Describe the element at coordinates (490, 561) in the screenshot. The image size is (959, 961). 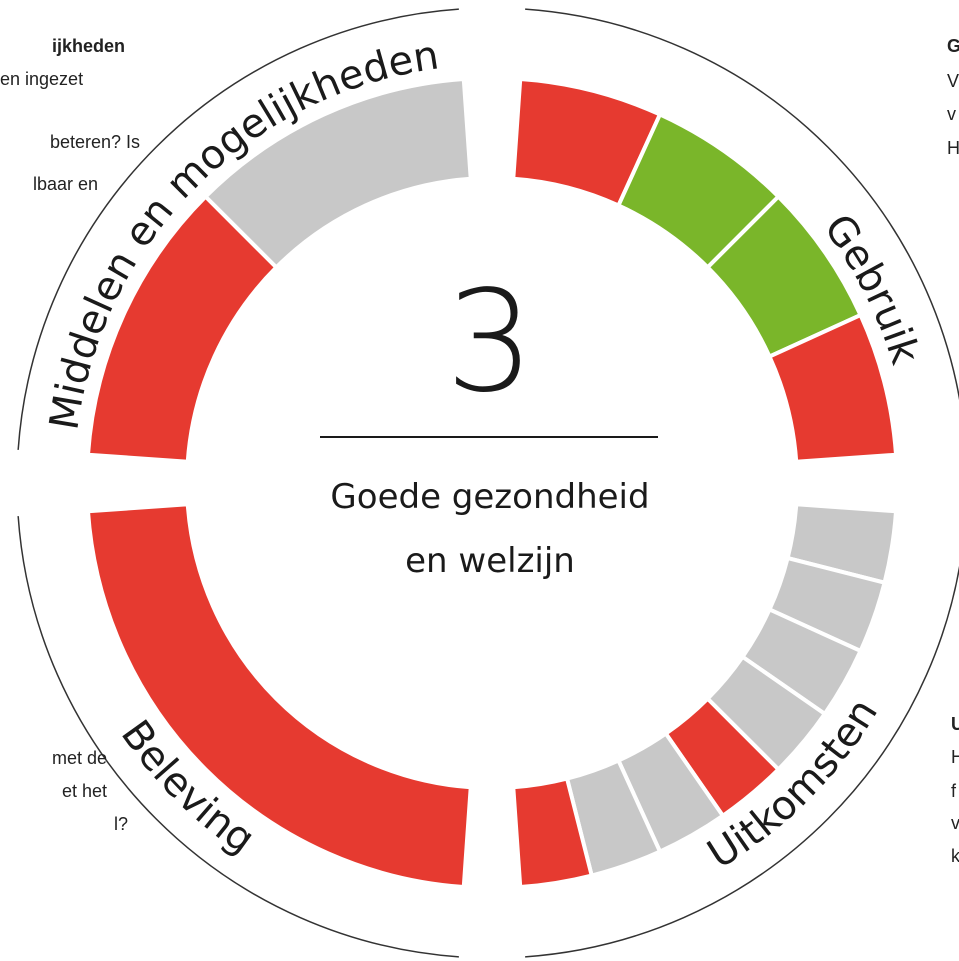
I see `center-title: en welzijn` at that location.